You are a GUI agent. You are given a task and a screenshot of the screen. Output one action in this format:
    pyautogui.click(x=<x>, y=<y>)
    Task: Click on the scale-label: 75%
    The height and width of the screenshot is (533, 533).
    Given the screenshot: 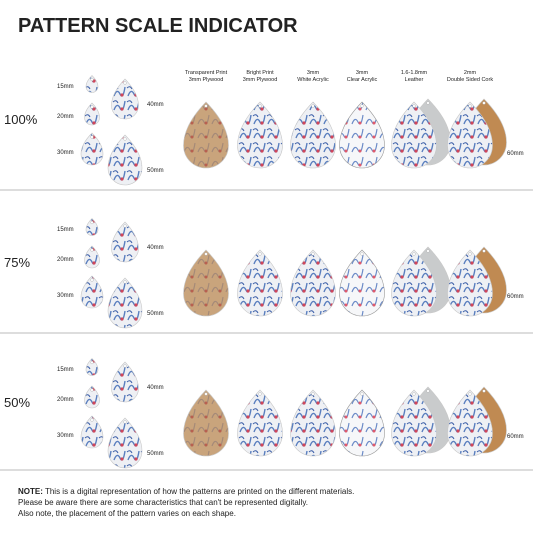 What is the action you would take?
    pyautogui.click(x=17, y=262)
    